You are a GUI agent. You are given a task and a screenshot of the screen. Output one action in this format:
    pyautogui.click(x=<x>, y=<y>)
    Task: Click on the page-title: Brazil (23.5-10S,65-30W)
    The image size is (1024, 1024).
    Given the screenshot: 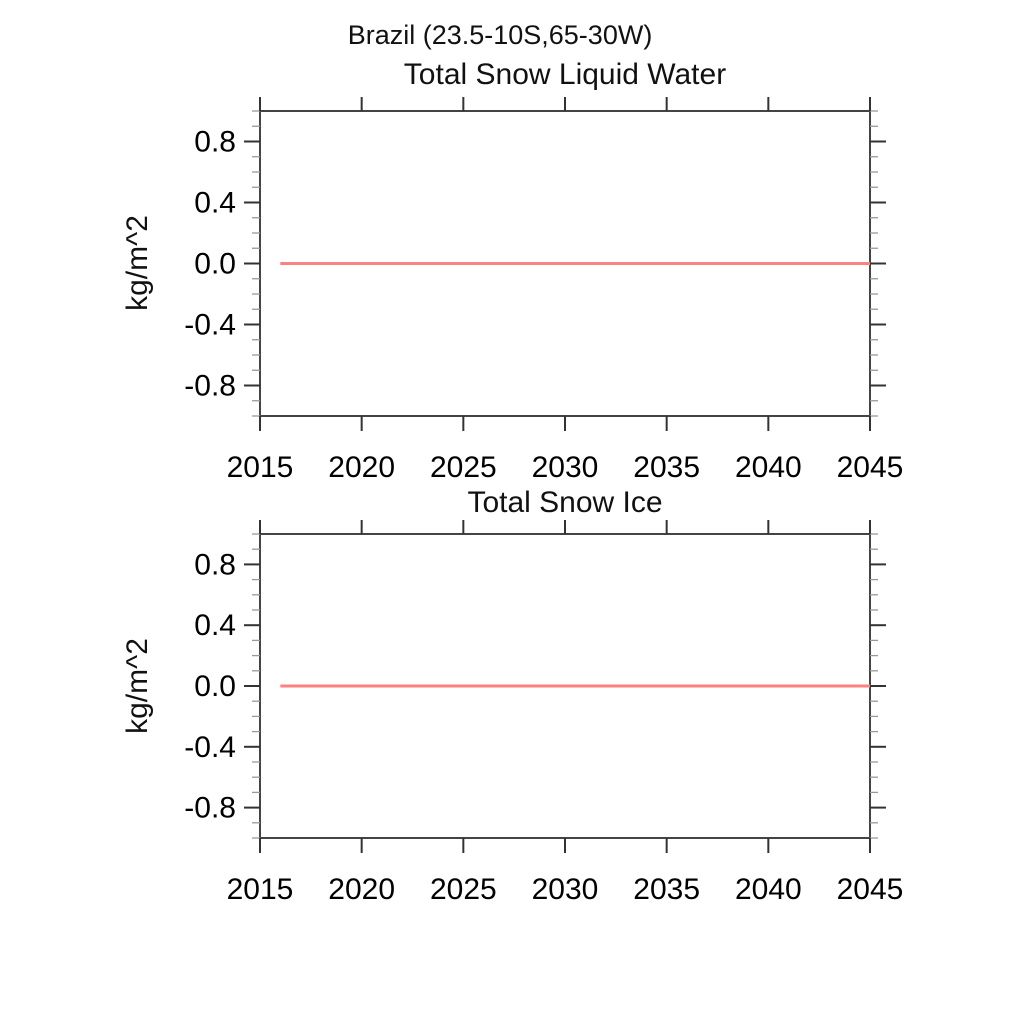 What is the action you would take?
    pyautogui.click(x=500, y=35)
    